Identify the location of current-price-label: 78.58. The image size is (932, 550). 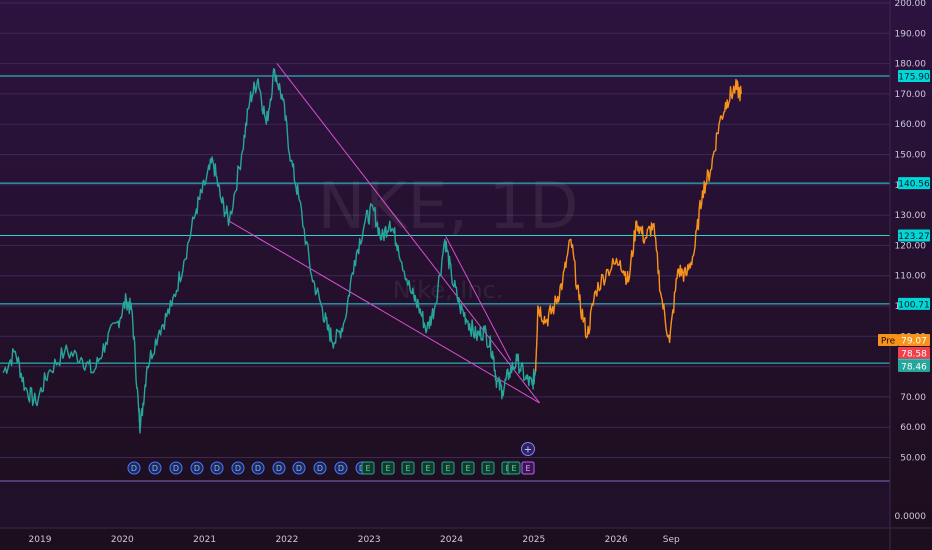
(914, 355).